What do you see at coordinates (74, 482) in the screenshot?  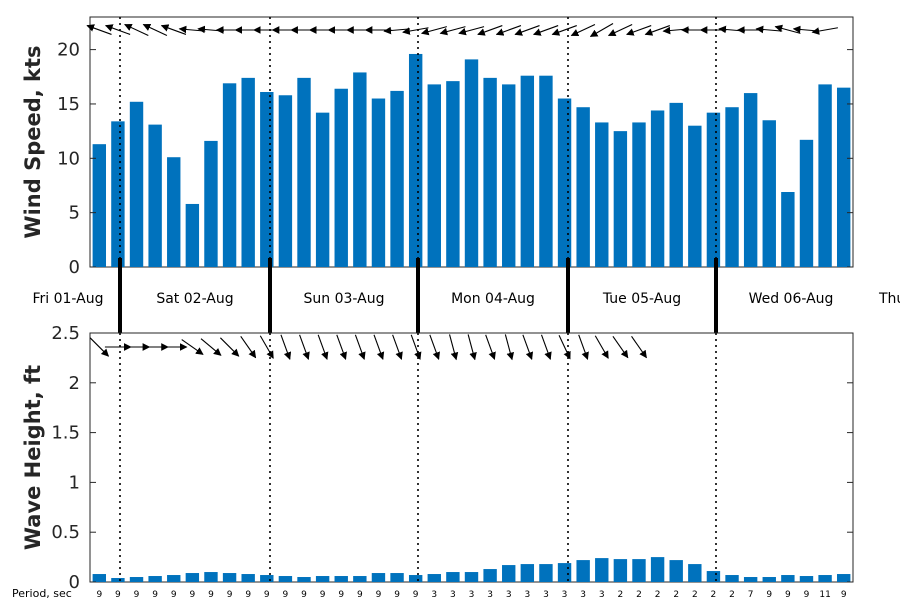 I see `wave-ytick-label: 1` at bounding box center [74, 482].